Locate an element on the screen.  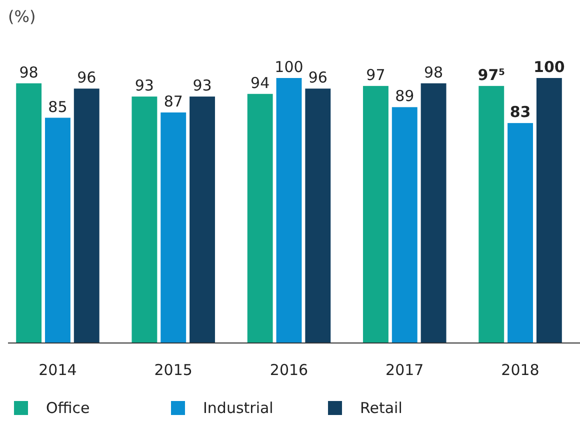
data-label: 97 is located at coordinates (376, 75).